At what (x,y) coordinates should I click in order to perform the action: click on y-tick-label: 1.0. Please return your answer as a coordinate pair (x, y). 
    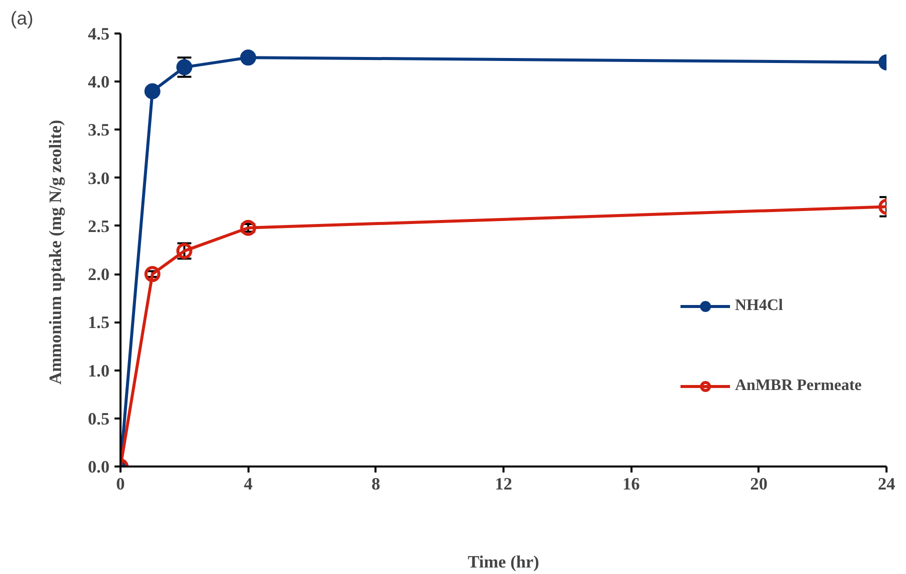
    Looking at the image, I should click on (99, 370).